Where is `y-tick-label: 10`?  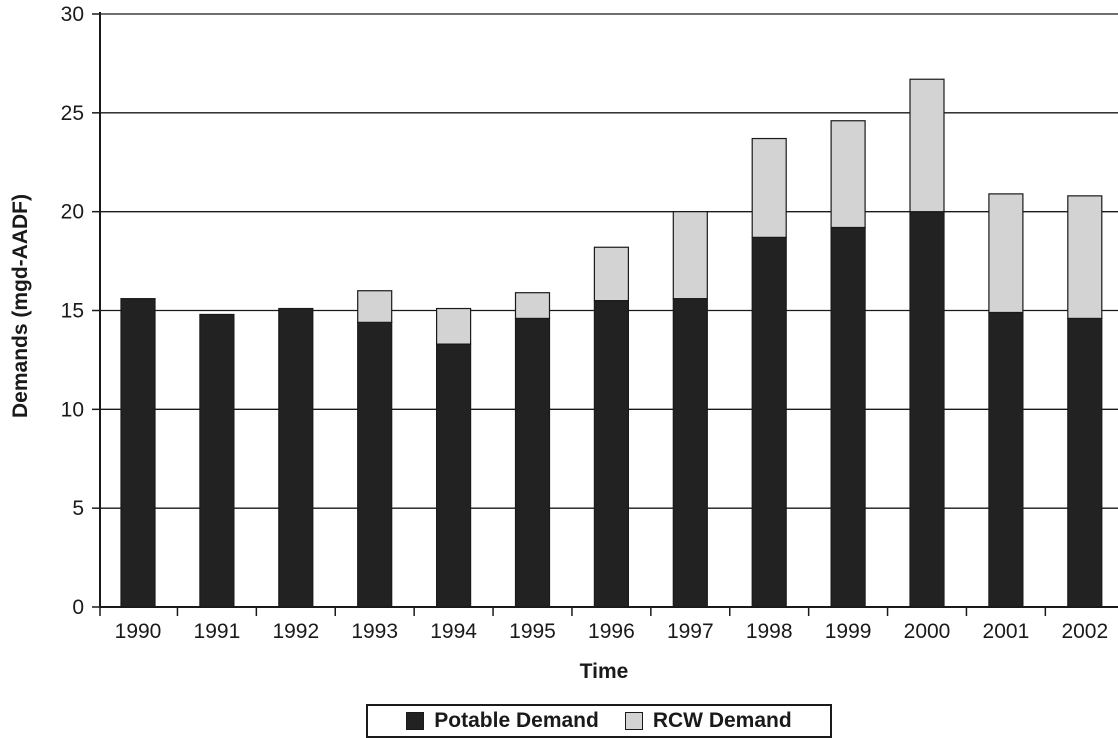
y-tick-label: 10 is located at coordinates (72, 409).